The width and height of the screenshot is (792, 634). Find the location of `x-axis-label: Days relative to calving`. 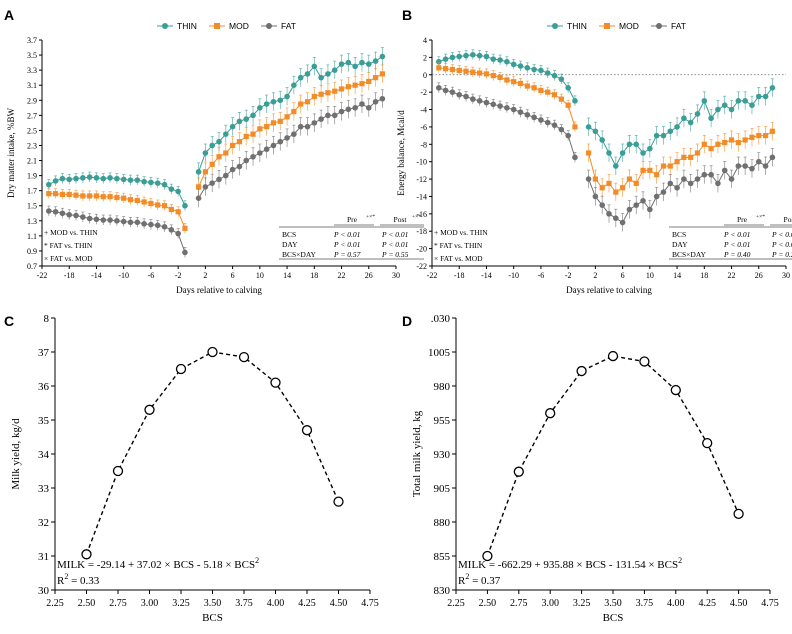

x-axis-label: Days relative to calving is located at coordinates (219, 290).